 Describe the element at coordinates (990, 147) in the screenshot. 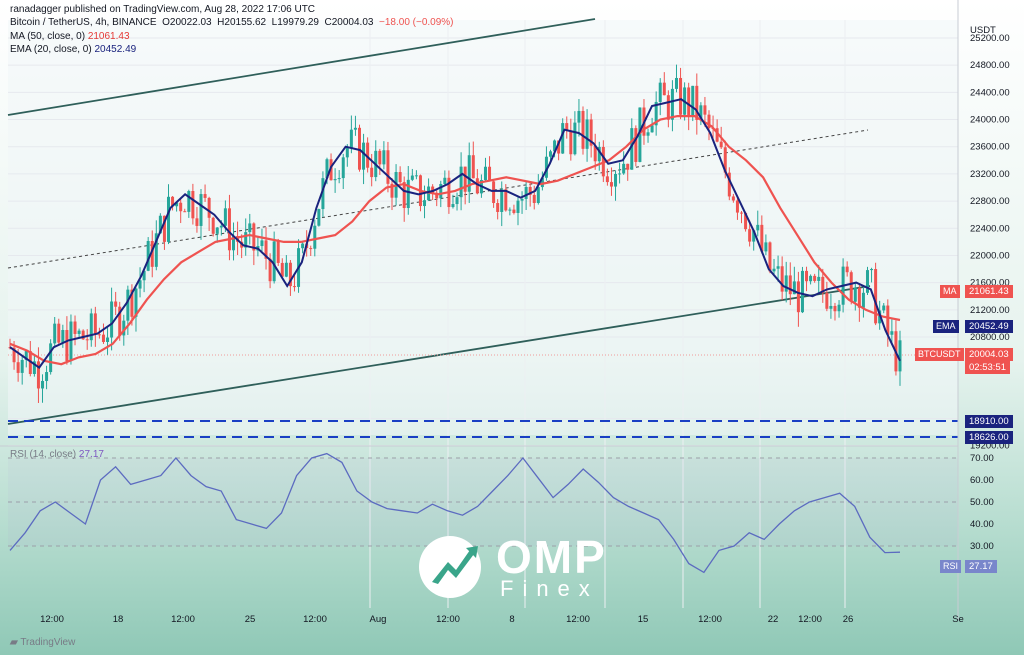

I see `price-tick-label: 23600.00` at that location.